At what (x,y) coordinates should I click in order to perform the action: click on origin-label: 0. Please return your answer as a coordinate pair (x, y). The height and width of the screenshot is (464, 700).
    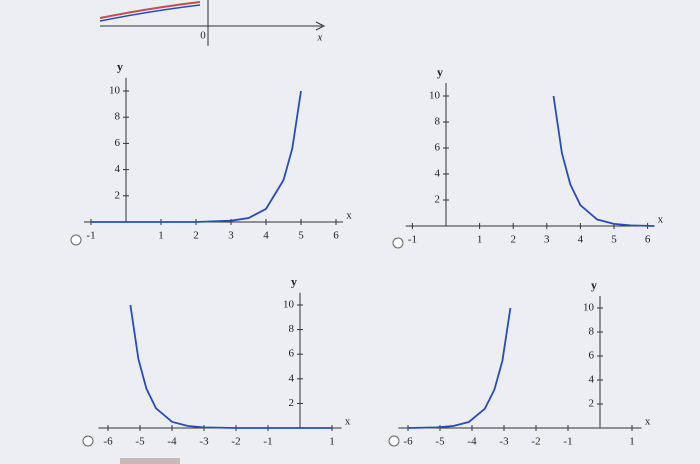
    Looking at the image, I should click on (203, 36).